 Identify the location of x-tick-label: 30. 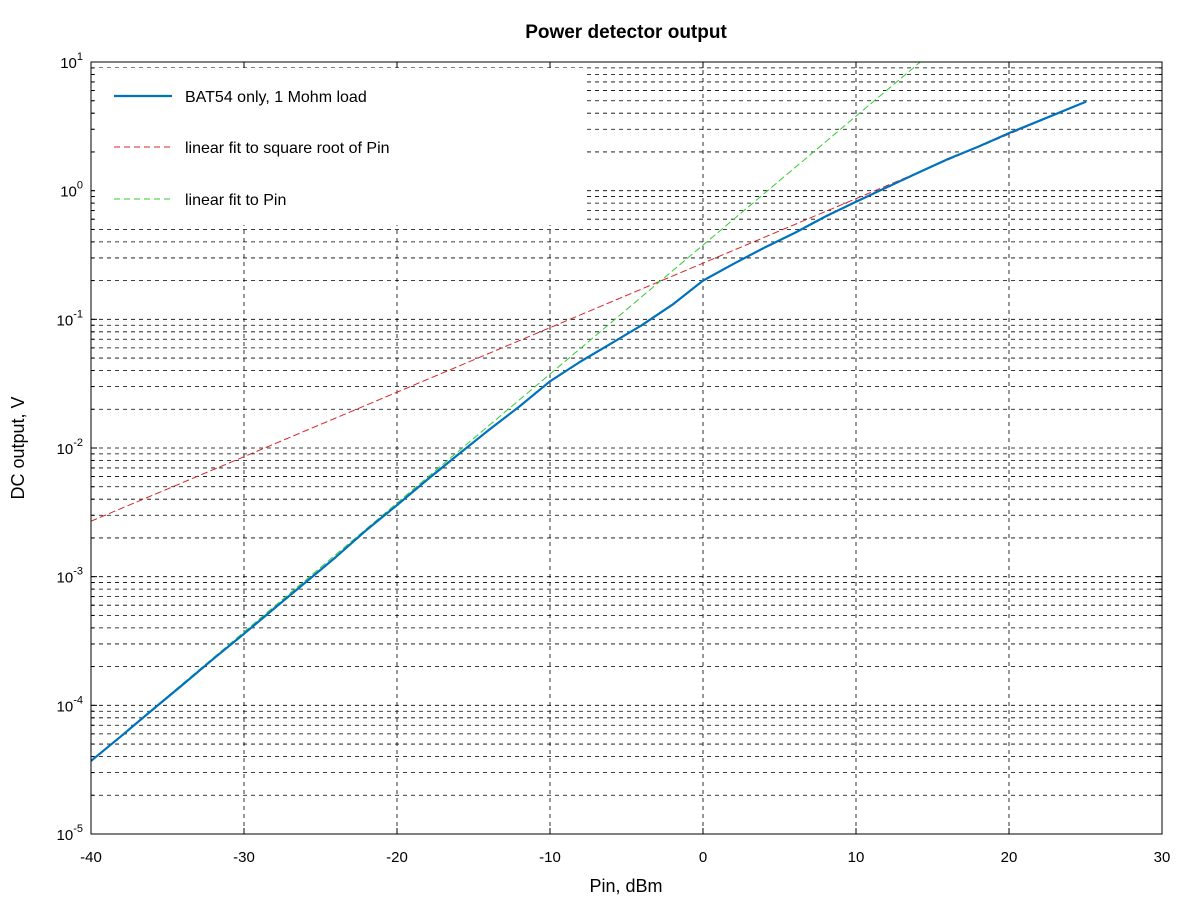
(1162, 857).